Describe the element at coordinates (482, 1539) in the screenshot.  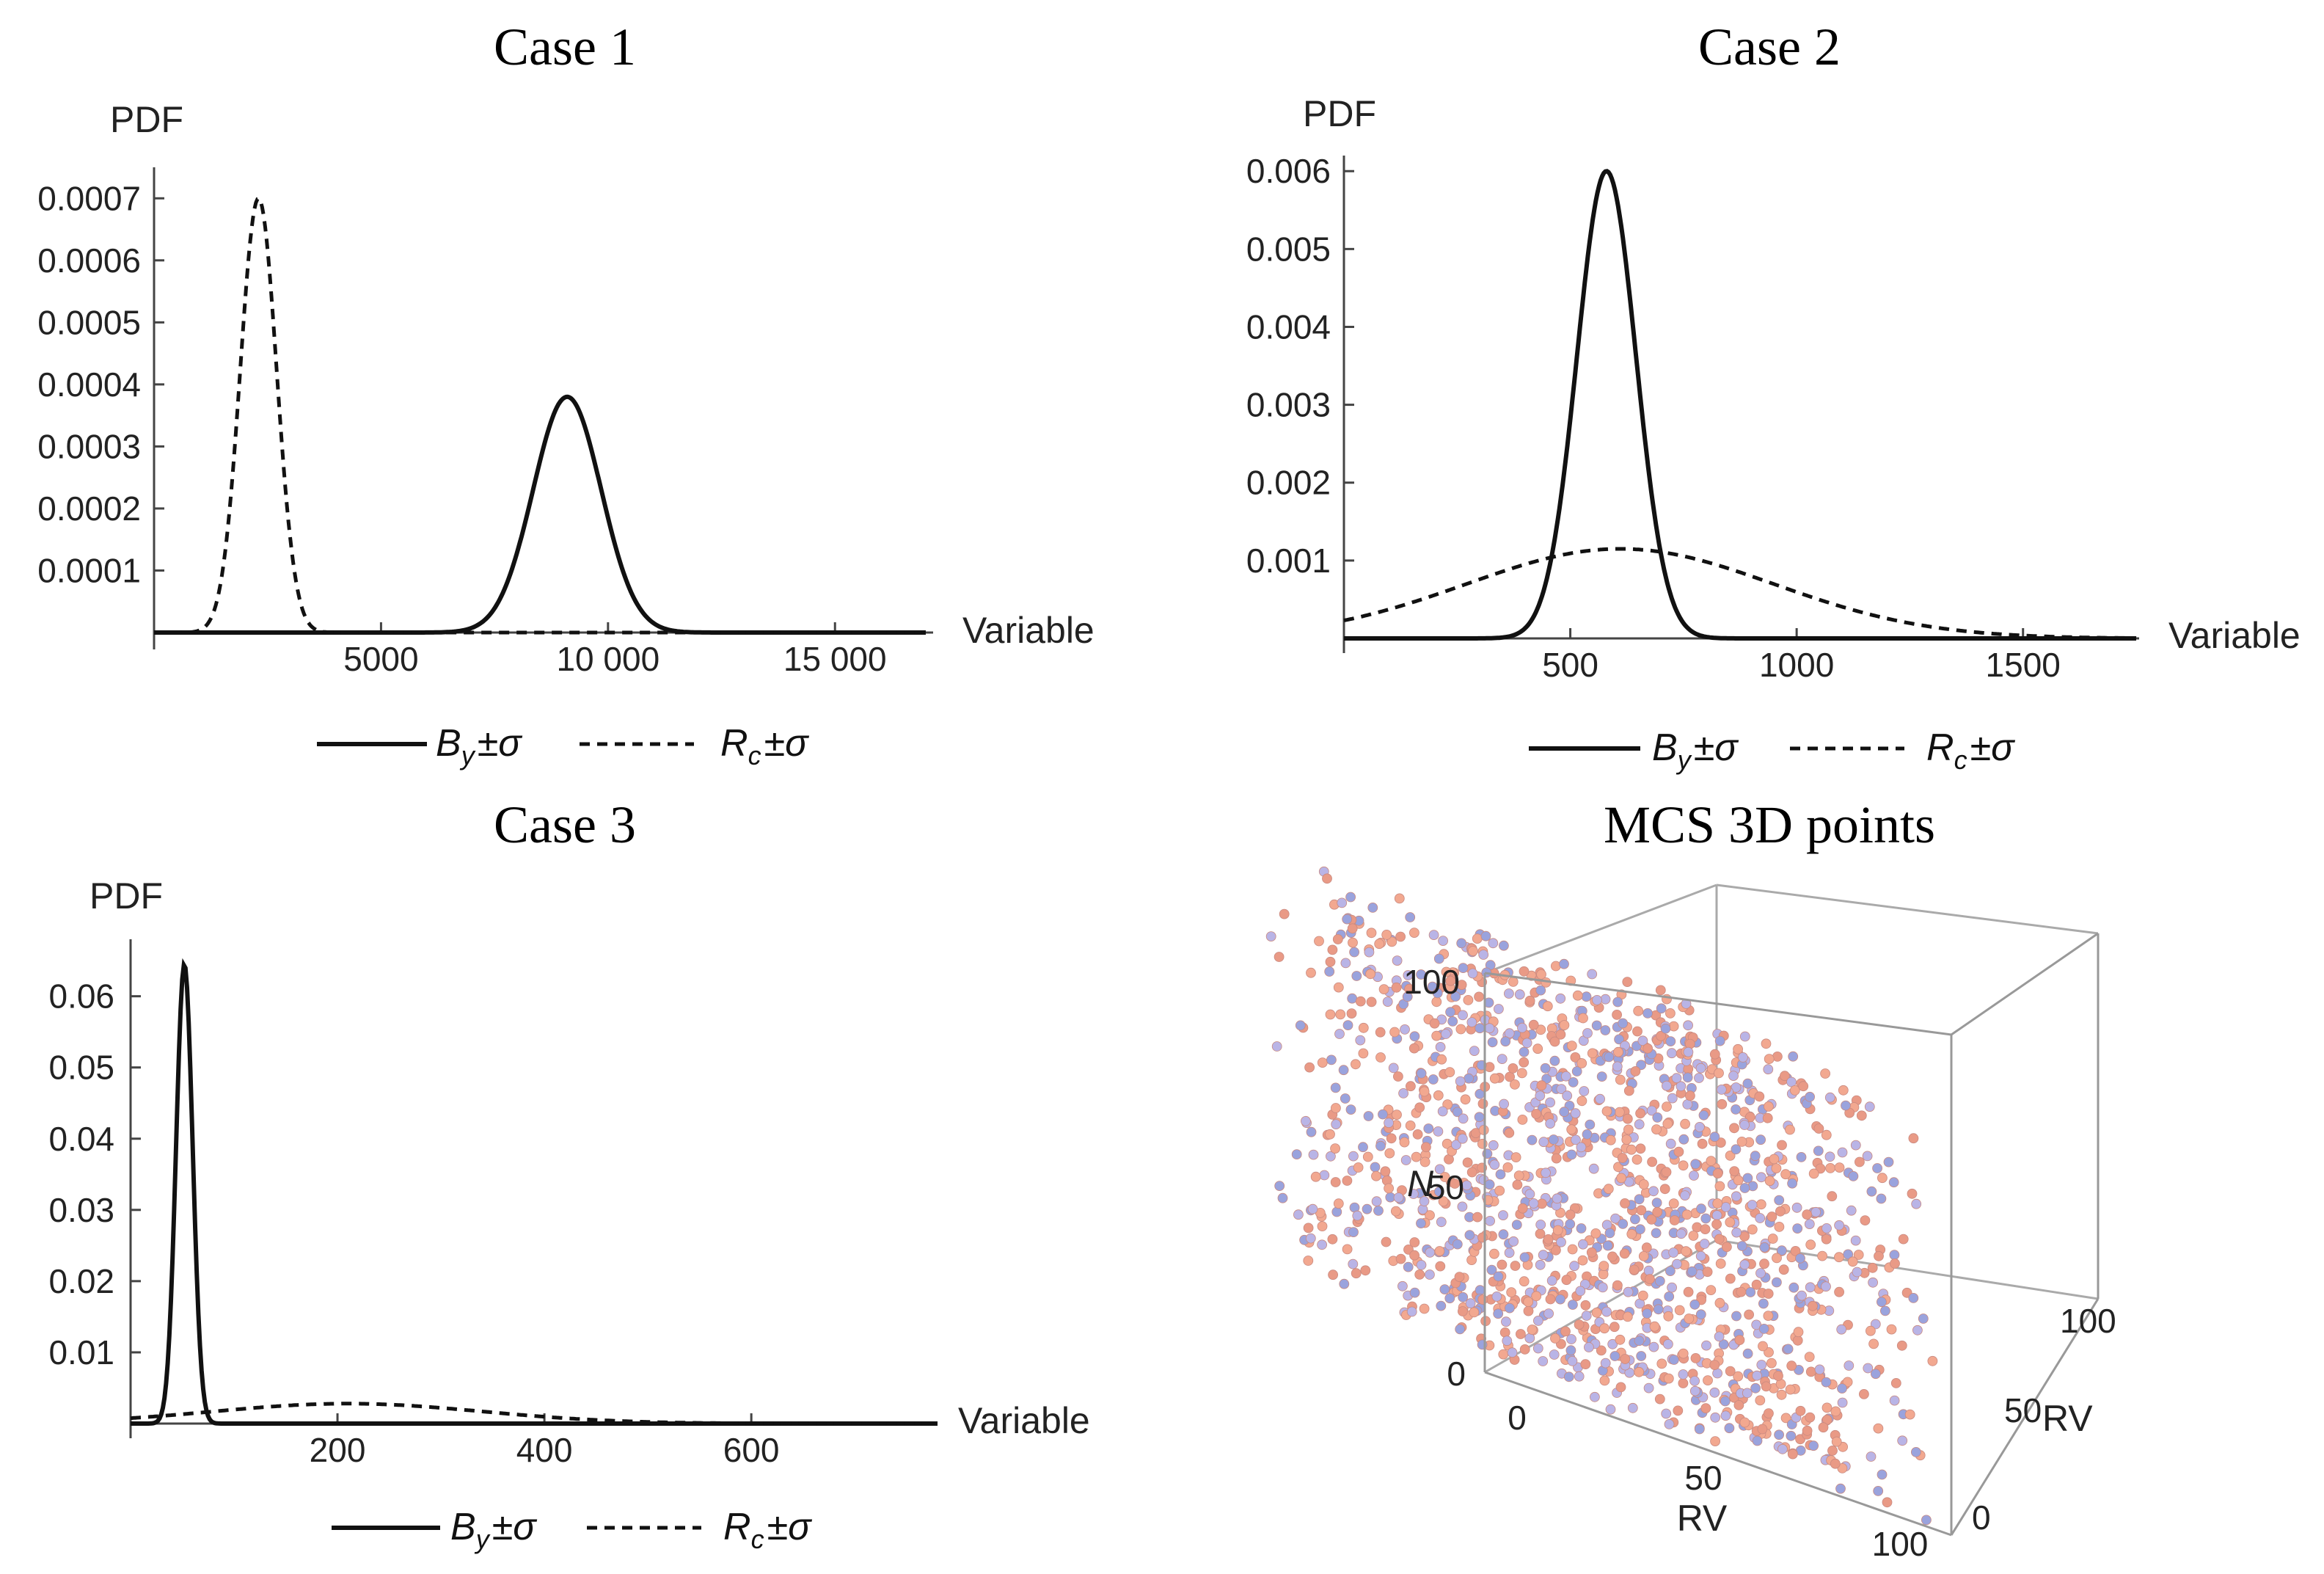
I see `legend-sub: y` at that location.